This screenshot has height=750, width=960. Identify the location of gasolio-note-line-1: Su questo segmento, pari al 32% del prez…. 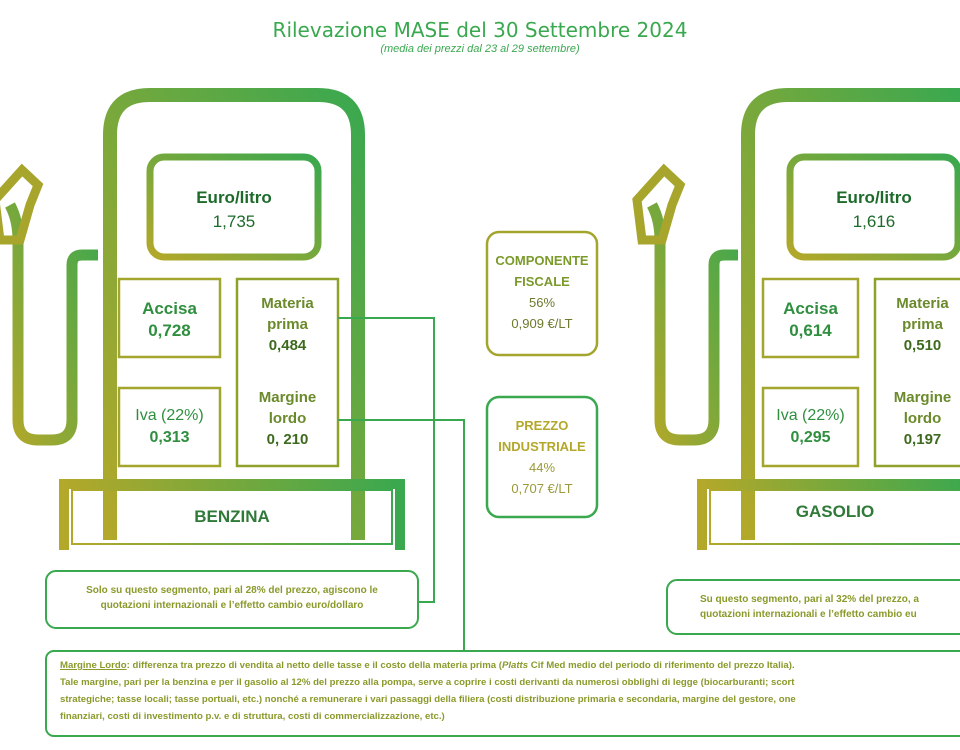
(809, 599).